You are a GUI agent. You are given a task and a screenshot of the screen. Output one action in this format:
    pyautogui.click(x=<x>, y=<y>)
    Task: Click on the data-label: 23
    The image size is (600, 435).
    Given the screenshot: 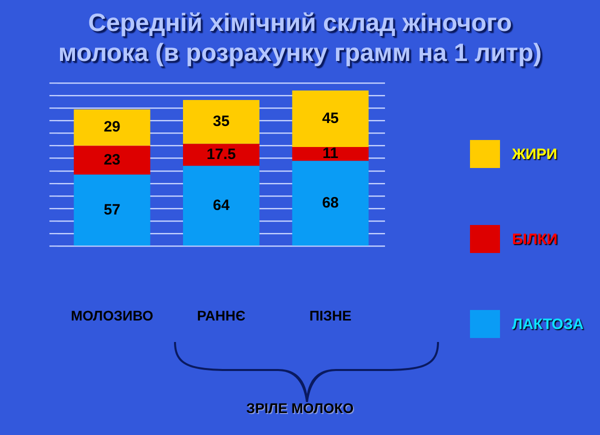 What is the action you would take?
    pyautogui.click(x=112, y=159)
    